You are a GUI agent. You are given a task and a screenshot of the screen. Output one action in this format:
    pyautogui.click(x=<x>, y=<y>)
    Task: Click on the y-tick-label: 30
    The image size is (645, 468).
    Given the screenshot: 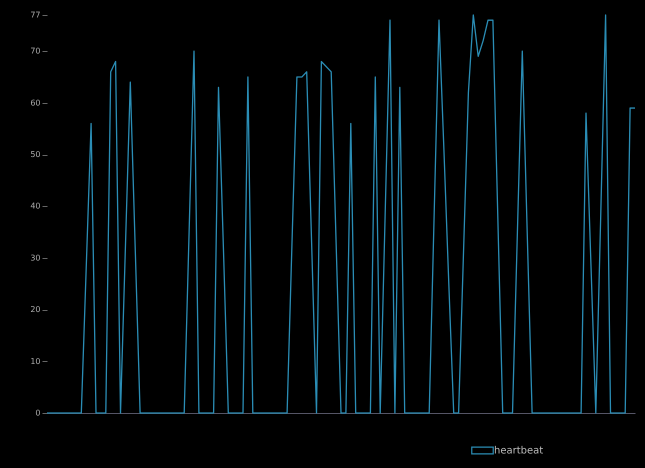 What is the action you would take?
    pyautogui.click(x=35, y=257)
    